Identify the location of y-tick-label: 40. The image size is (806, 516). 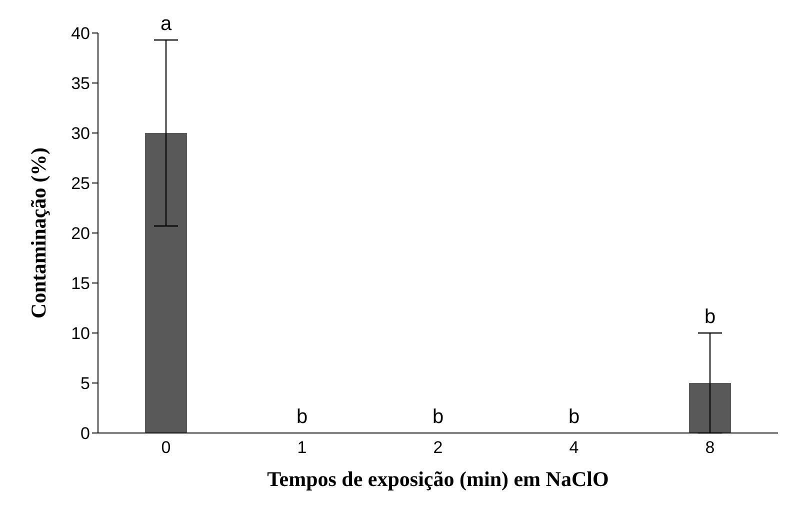
(80, 34).